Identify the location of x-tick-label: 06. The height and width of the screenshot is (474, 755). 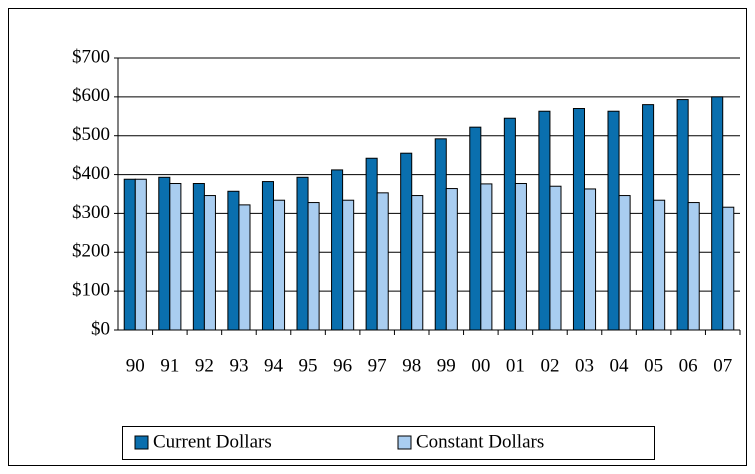
(688, 365).